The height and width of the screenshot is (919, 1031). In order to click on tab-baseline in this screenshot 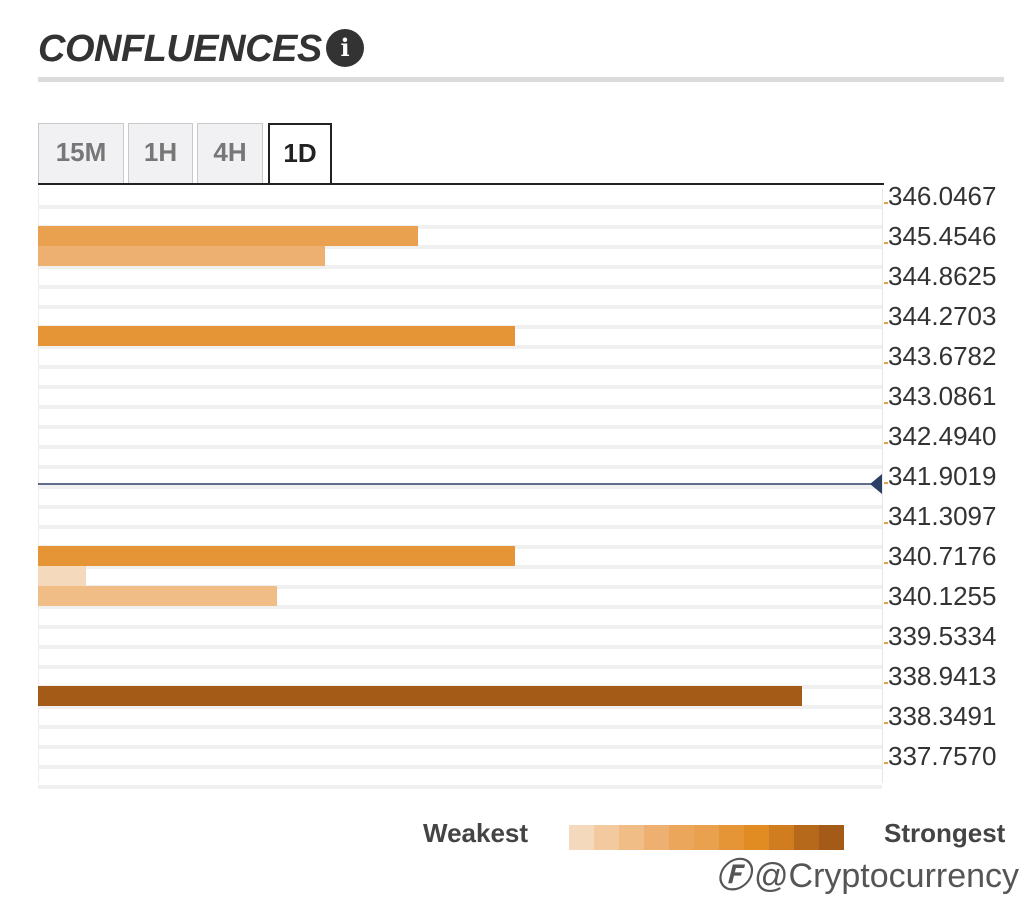, I will do `click(461, 184)`.